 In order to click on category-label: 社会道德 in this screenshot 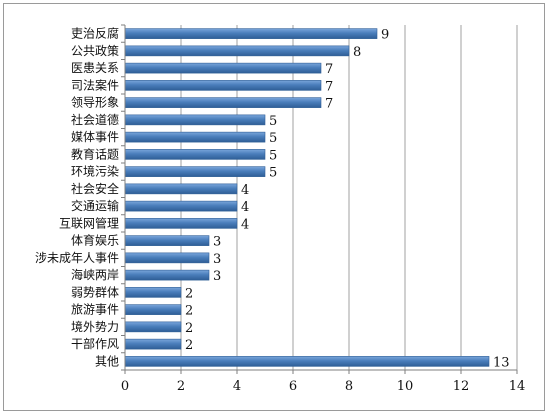, I will do `click(95, 119)`.